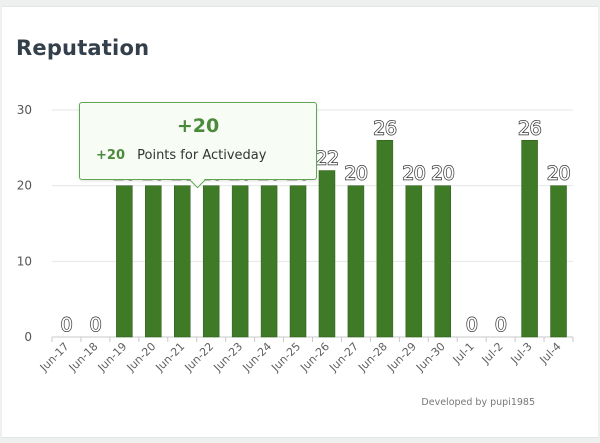 This screenshot has height=443, width=600. Describe the element at coordinates (28, 337) in the screenshot. I see `y-tick-label: 0` at that location.